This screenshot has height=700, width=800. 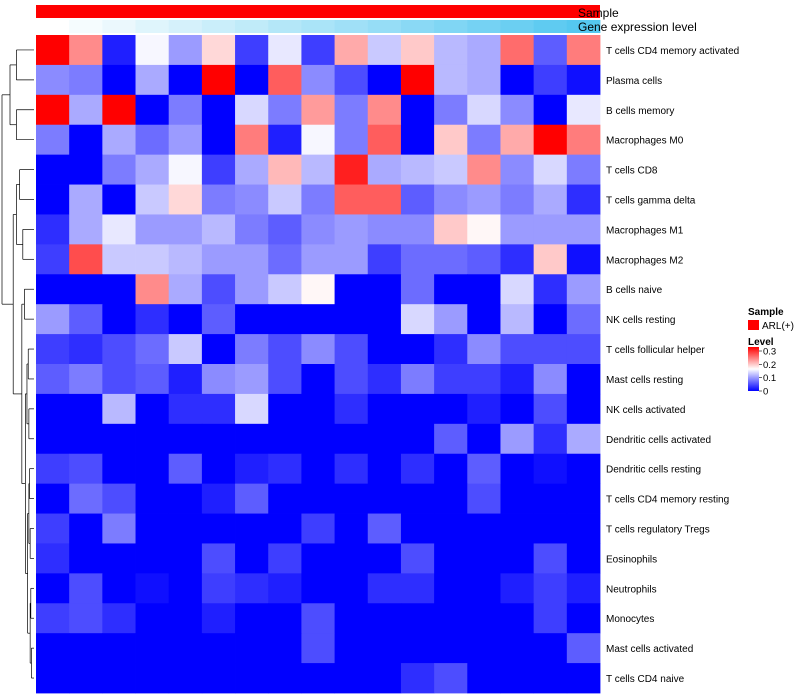 I want to click on row-label: B cells naive, so click(x=634, y=290).